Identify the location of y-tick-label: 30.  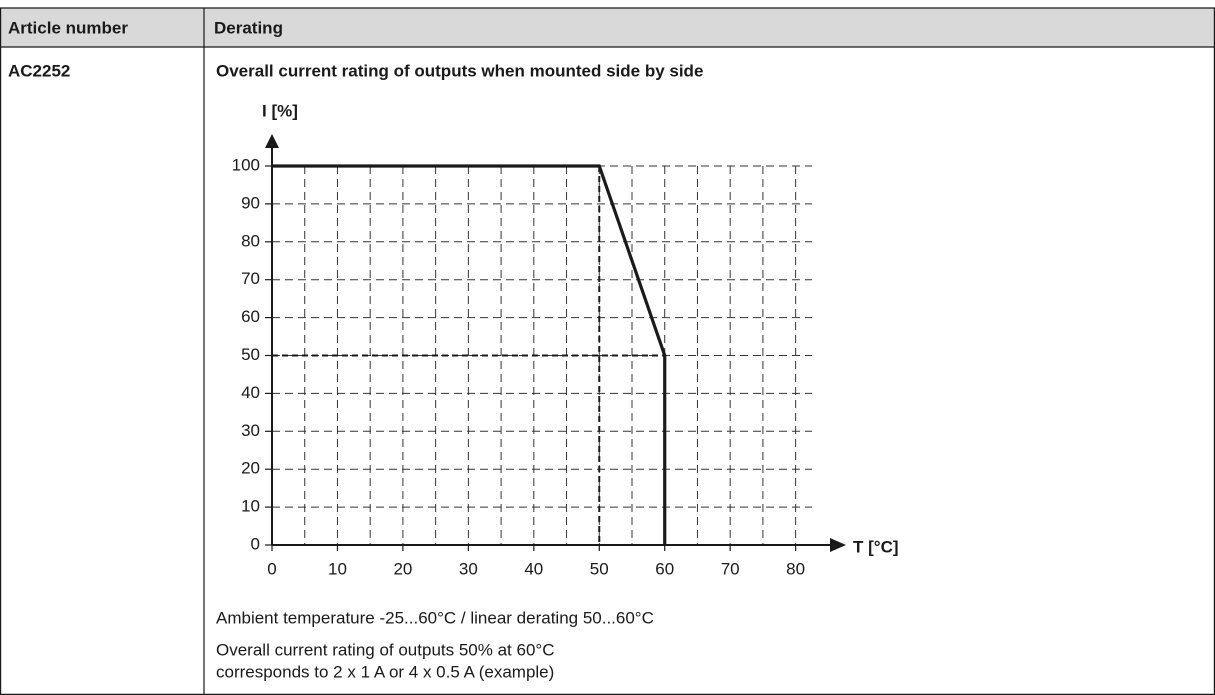
(250, 430).